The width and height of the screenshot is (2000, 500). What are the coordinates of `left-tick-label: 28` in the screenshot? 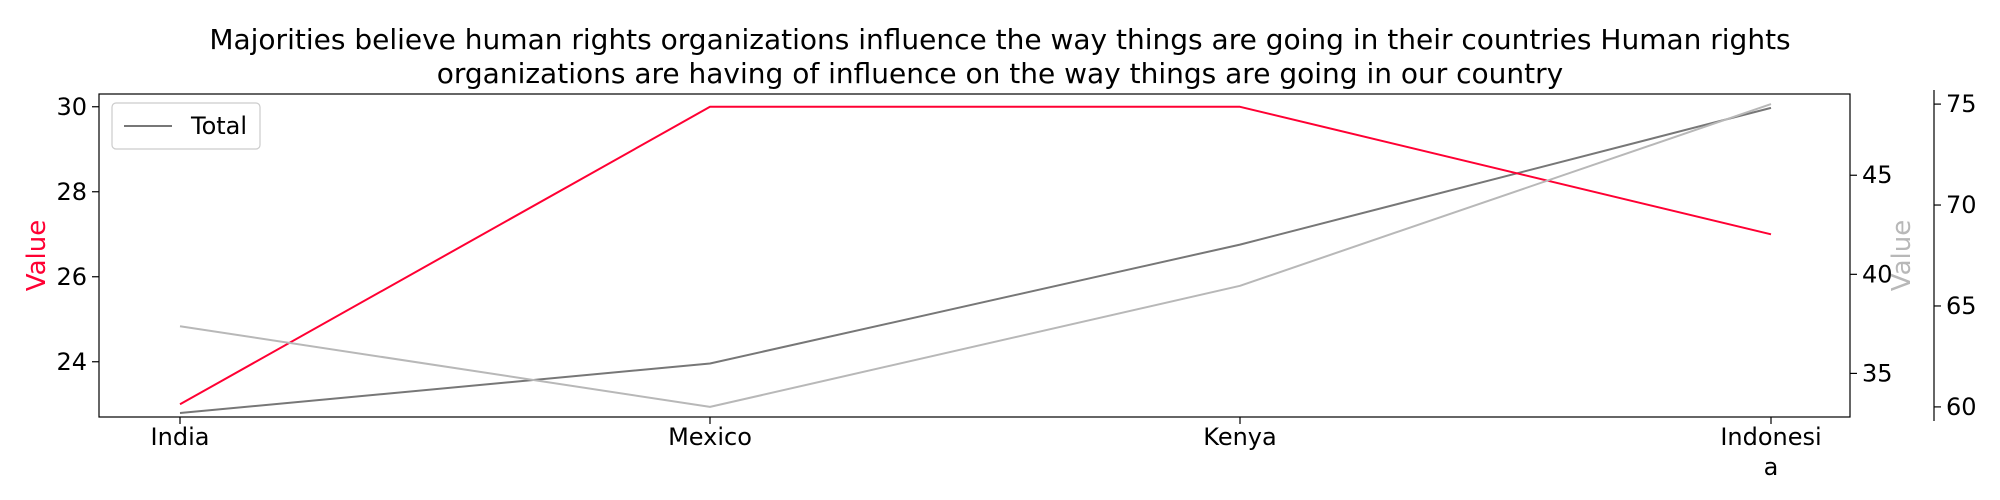 It's located at (71, 192).